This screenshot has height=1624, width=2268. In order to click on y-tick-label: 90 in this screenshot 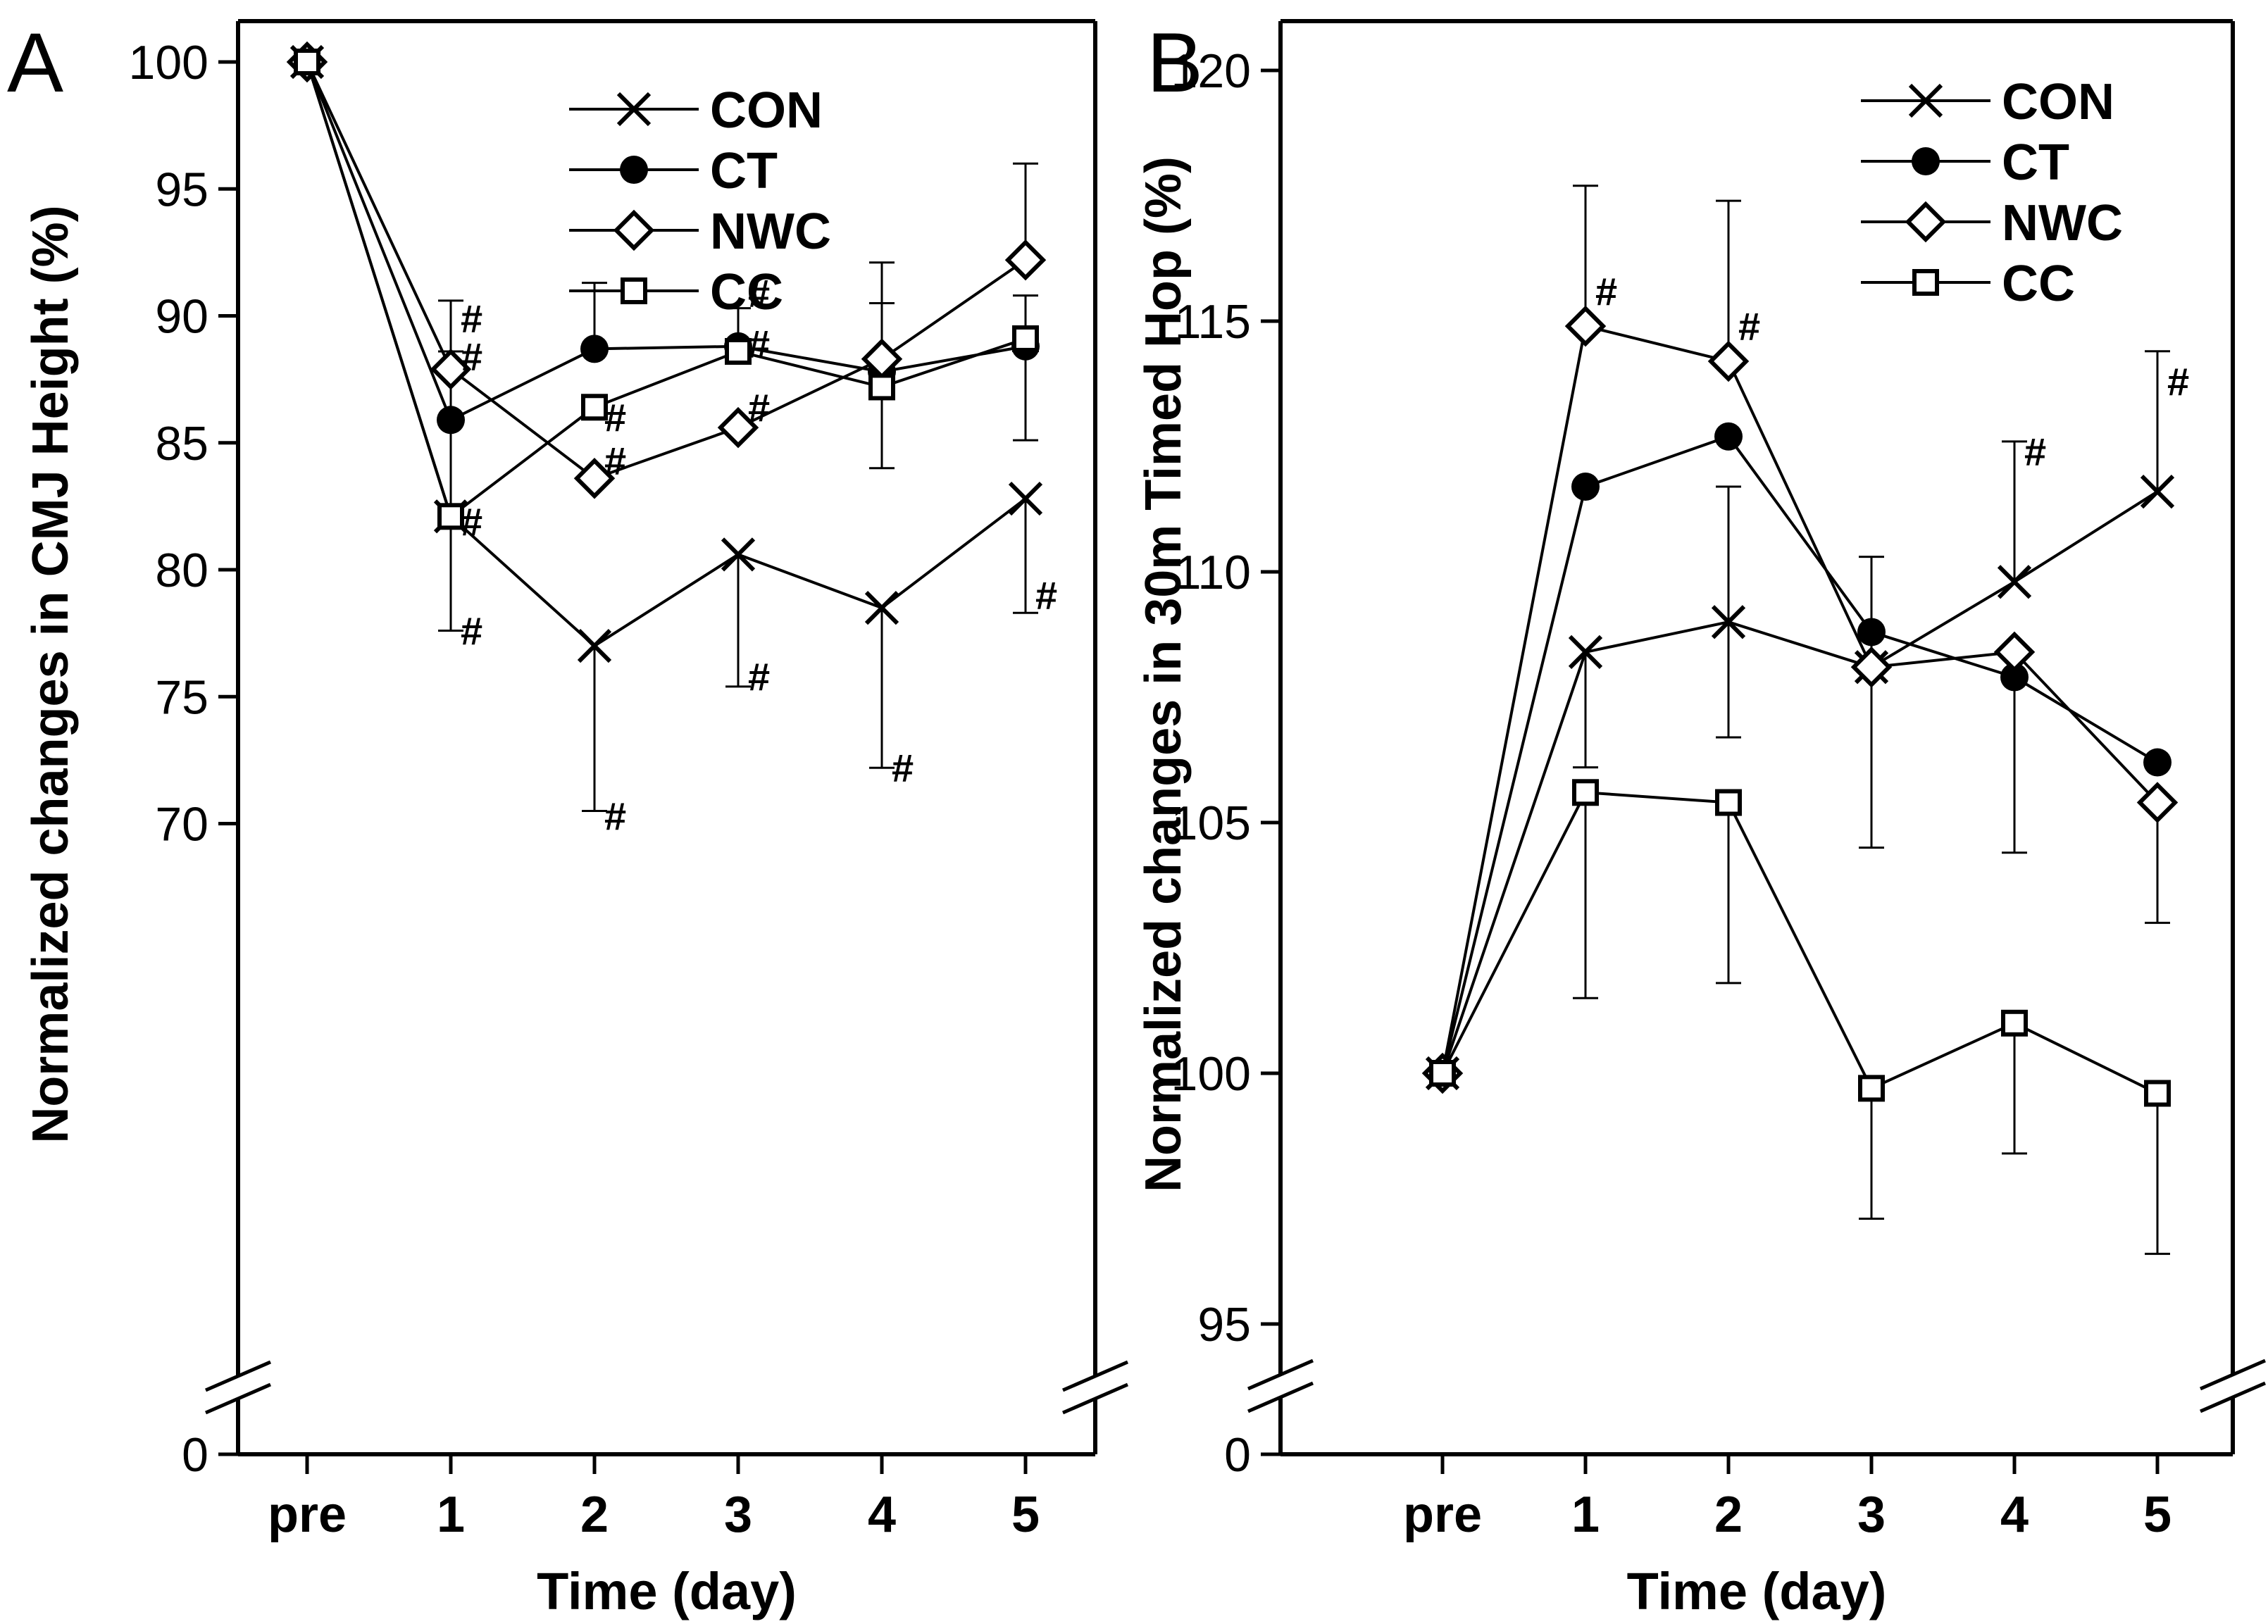, I will do `click(182, 317)`.